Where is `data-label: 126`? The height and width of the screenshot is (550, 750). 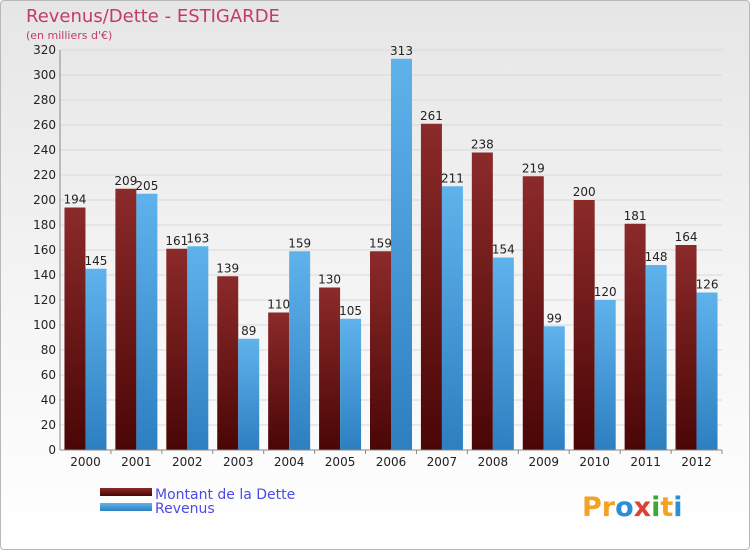
data-label: 126 is located at coordinates (707, 285).